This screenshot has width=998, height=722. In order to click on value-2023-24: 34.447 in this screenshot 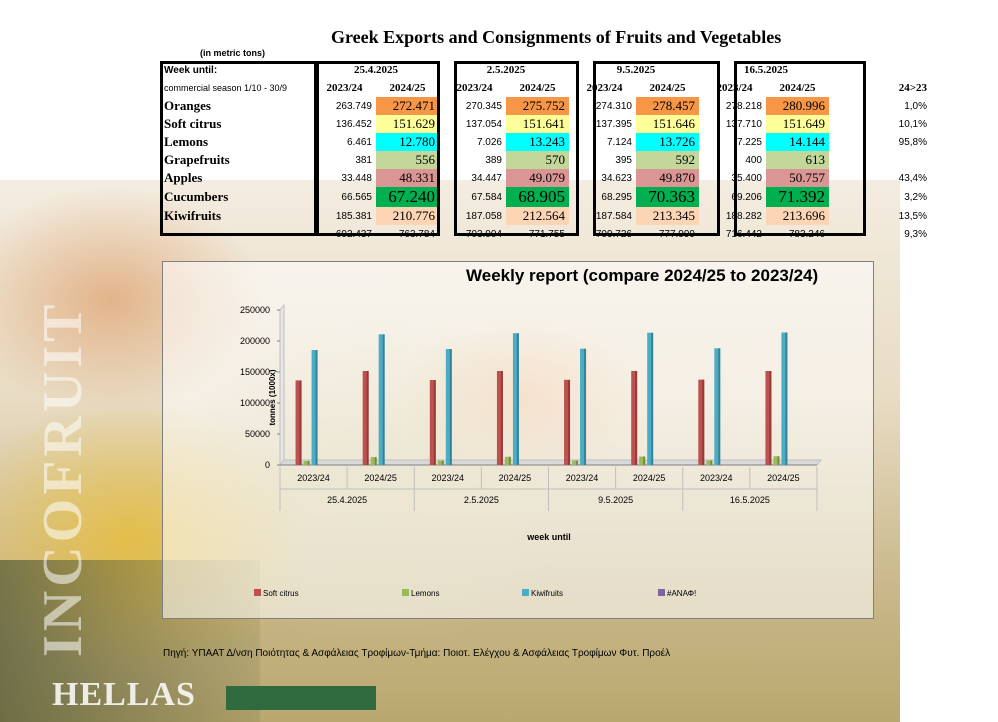, I will do `click(486, 178)`.